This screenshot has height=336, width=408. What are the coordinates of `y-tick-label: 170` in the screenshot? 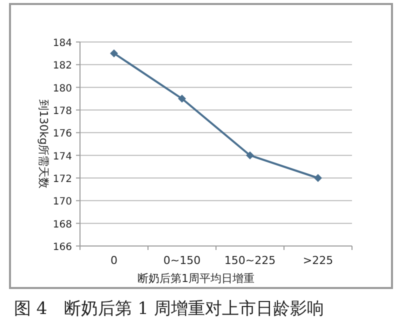 It's located at (62, 202).